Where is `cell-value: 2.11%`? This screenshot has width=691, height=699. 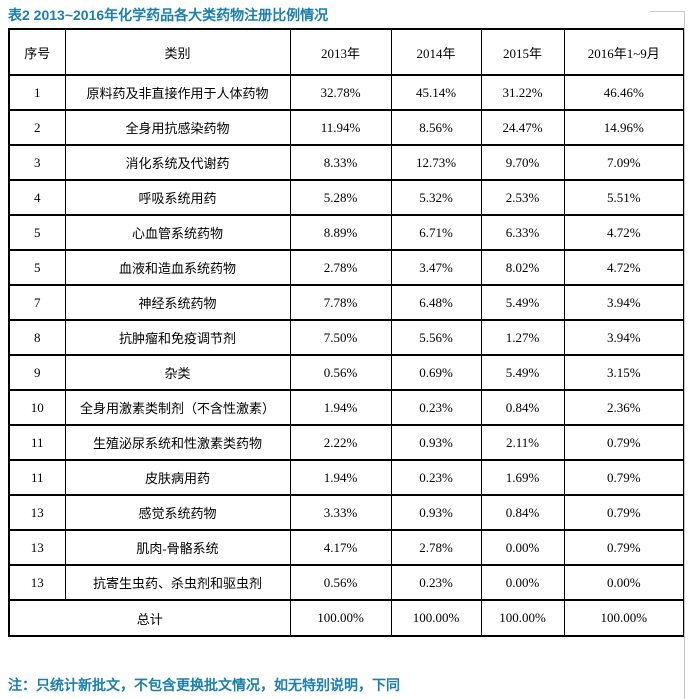 cell-value: 2.11% is located at coordinates (522, 442).